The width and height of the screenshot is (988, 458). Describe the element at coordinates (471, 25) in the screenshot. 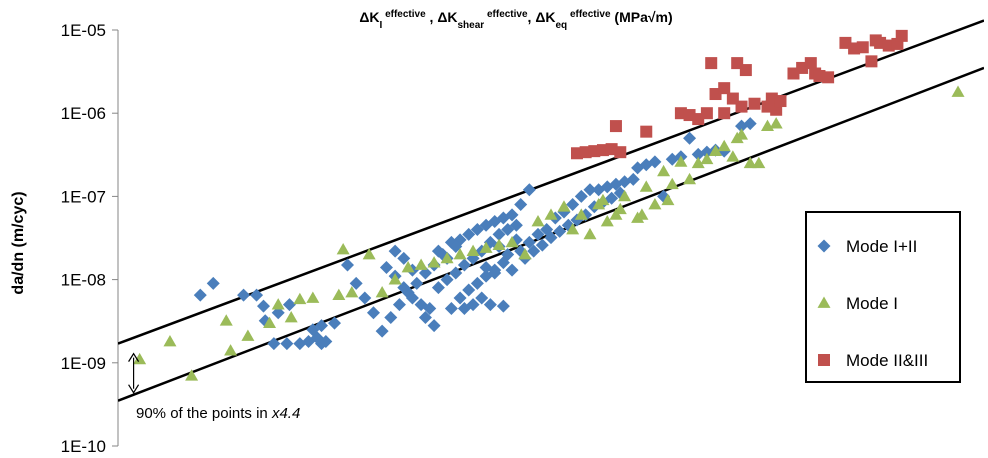

I see `title-part: shear` at that location.